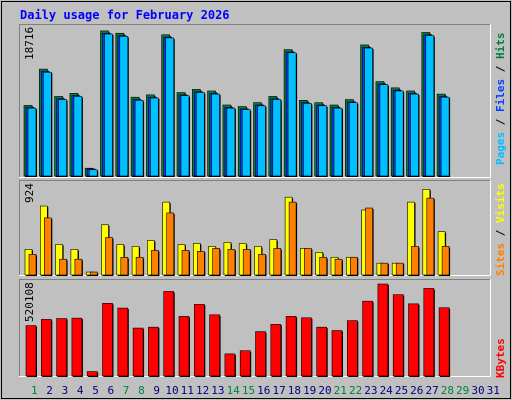  I want to click on legend-pages: Pages, so click(500, 148).